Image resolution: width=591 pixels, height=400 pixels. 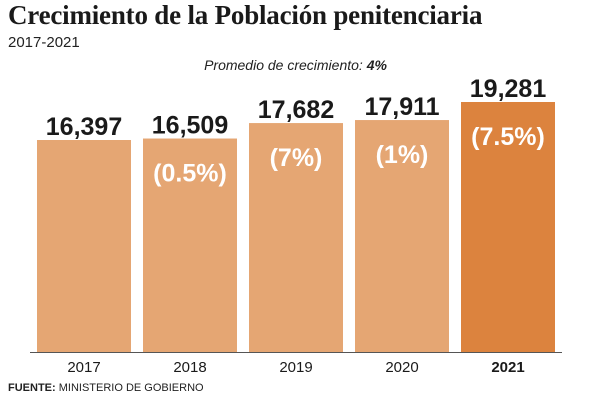 I want to click on category-label-2021: 2021, so click(x=507, y=367).